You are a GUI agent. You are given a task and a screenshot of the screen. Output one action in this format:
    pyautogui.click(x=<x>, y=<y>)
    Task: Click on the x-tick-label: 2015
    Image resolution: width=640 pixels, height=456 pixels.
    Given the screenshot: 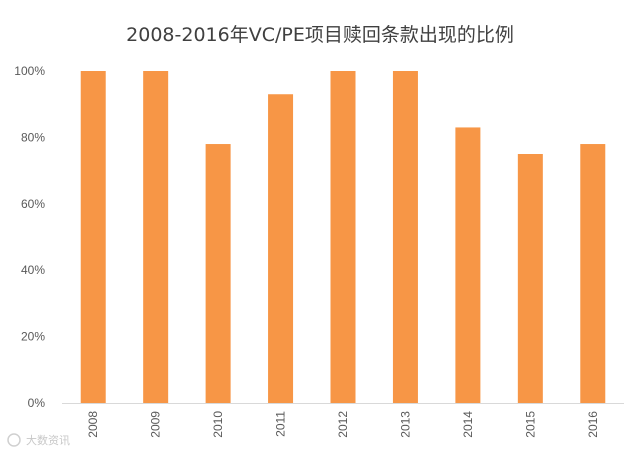 What is the action you would take?
    pyautogui.click(x=530, y=424)
    